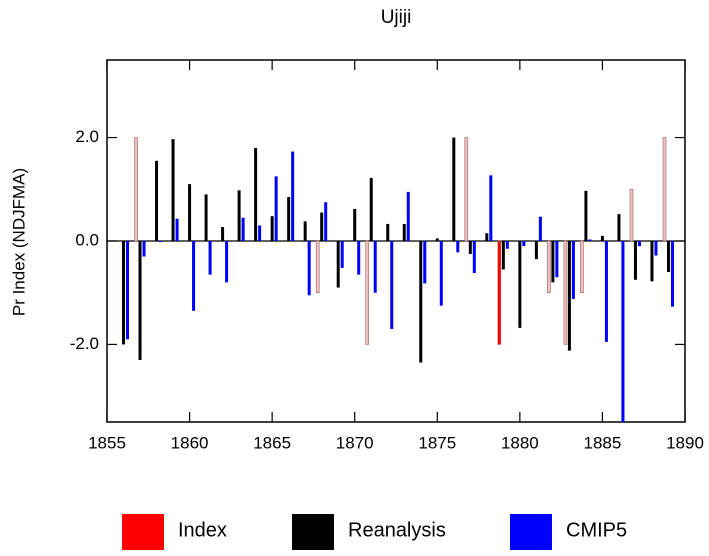 Image resolution: width=709 pixels, height=556 pixels. Describe the element at coordinates (520, 442) in the screenshot. I see `x-tick-label: 1880` at that location.